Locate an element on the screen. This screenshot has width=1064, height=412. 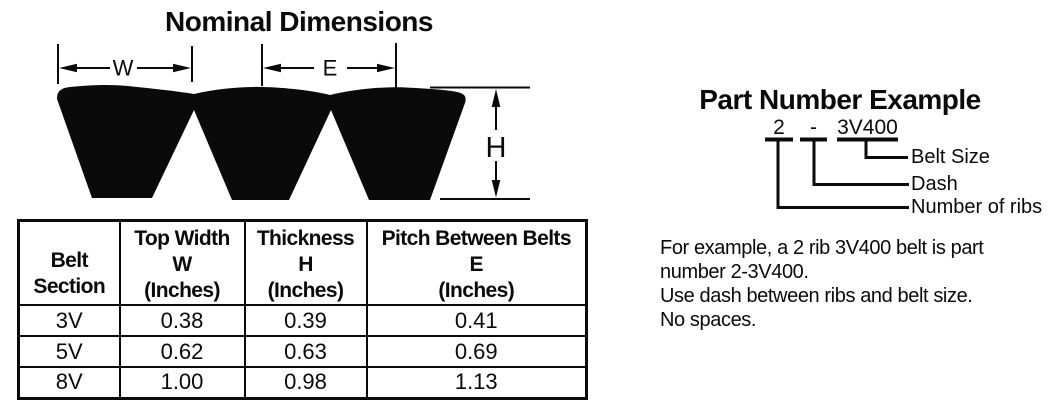
note-line: No spaces. is located at coordinates (708, 320).